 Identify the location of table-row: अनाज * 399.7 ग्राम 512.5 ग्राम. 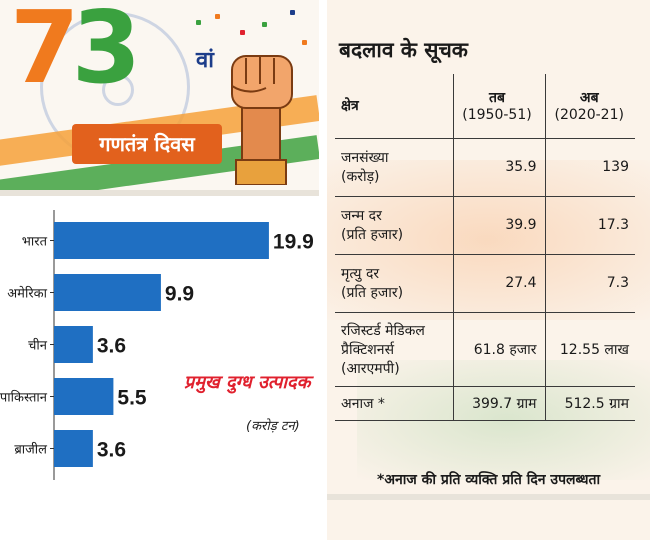
(485, 403).